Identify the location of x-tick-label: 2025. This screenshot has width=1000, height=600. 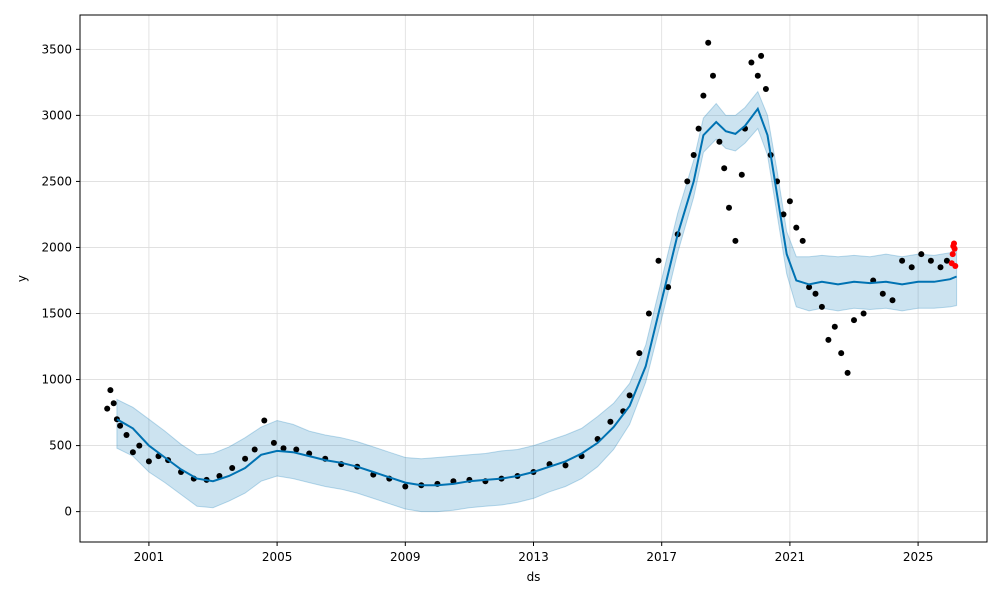
(918, 557).